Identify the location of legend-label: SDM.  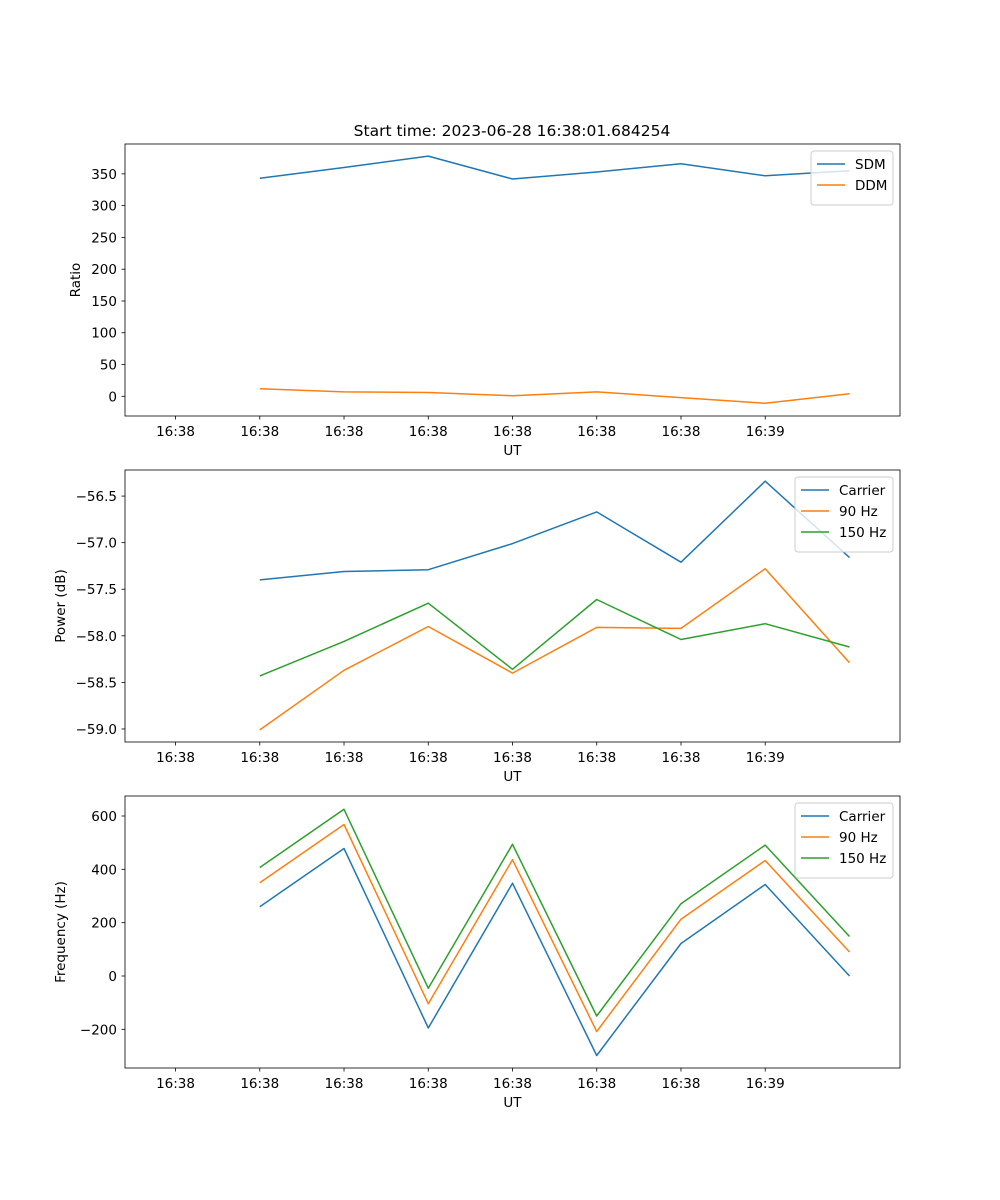
(870, 165).